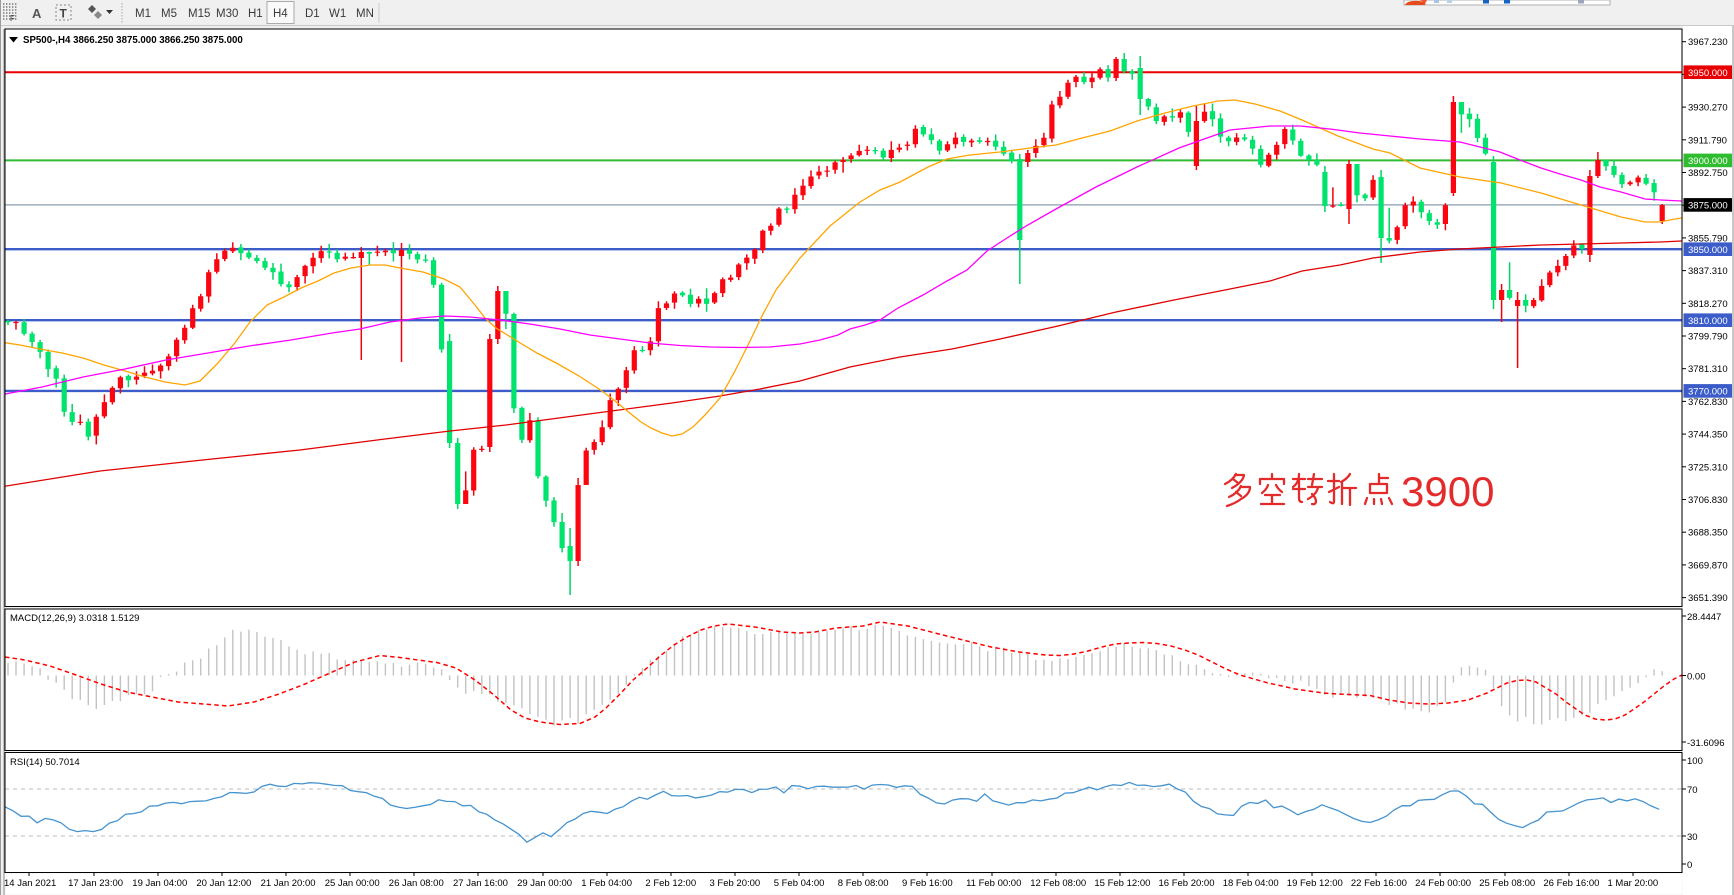 The image size is (1734, 895). Describe the element at coordinates (1443, 883) in the screenshot. I see `svg-text: 24 Feb 00:00` at that location.